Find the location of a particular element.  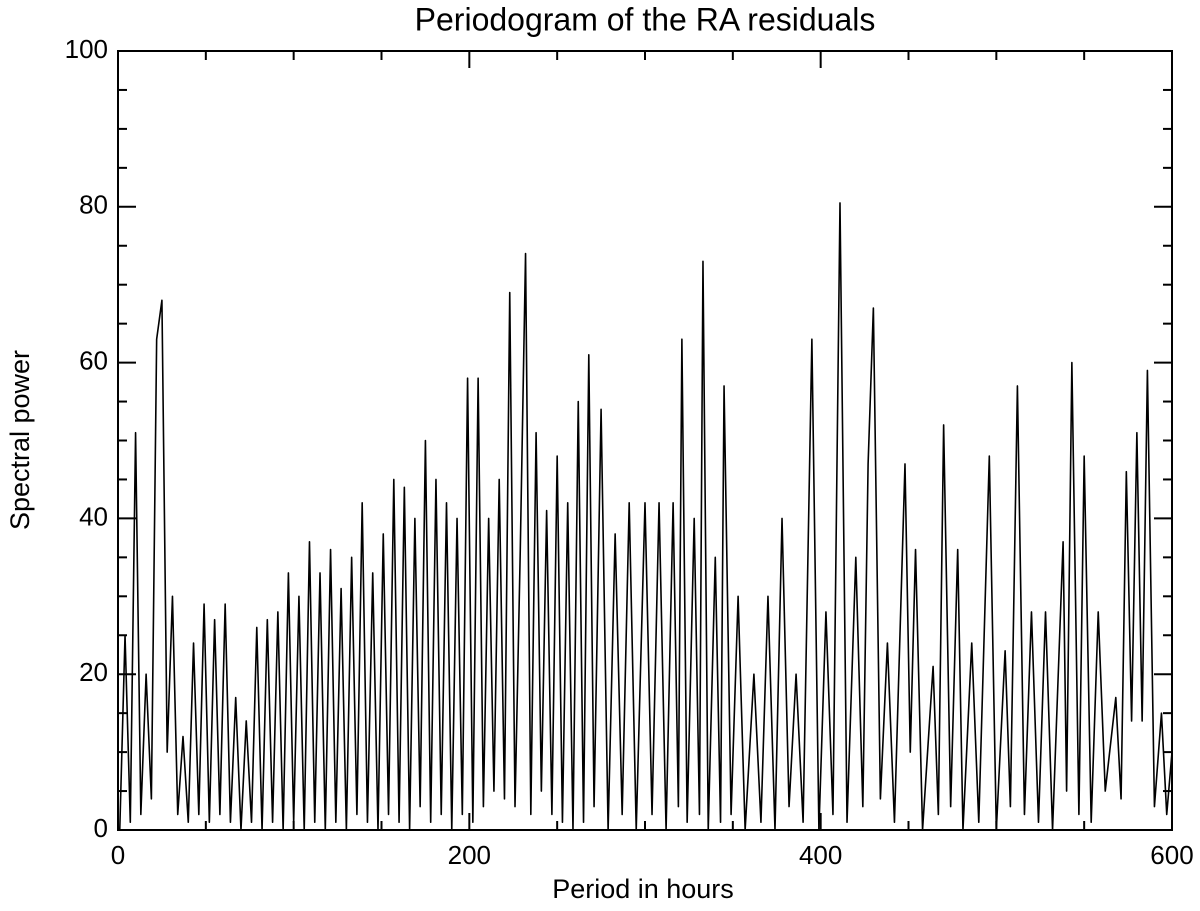

y-tick-label: 0 is located at coordinates (101, 828).